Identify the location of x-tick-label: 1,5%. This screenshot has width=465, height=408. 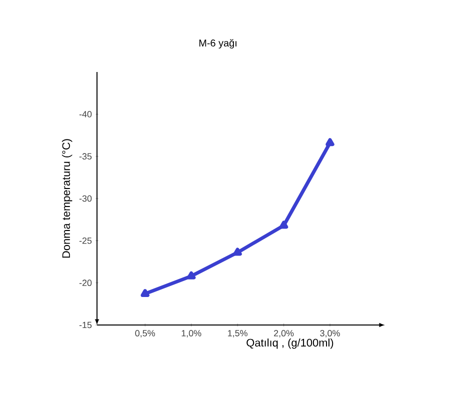
(238, 334).